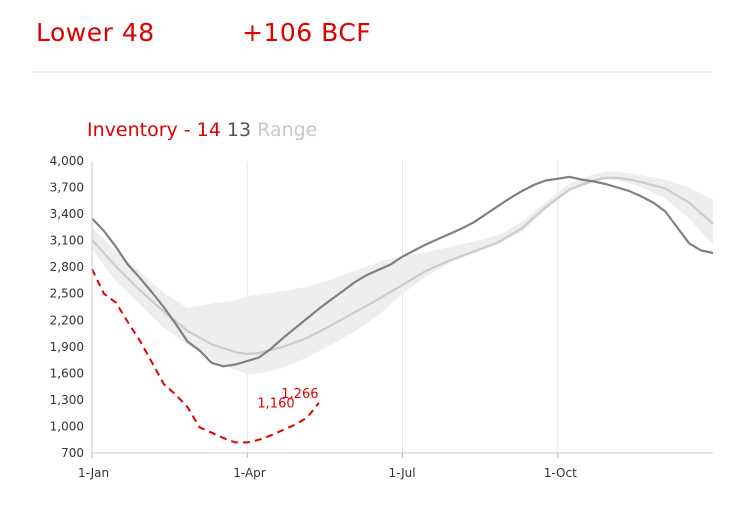 The width and height of the screenshot is (739, 513). I want to click on storage-delta: +106 BCF, so click(307, 32).